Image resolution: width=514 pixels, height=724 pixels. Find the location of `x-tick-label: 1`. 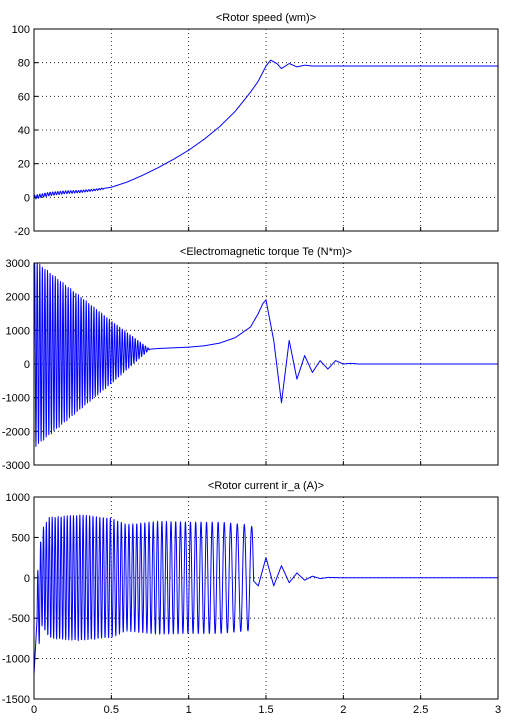

x-tick-label: 1 is located at coordinates (189, 710).